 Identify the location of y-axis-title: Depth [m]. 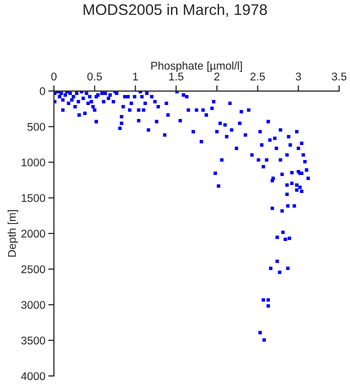
(13, 233).